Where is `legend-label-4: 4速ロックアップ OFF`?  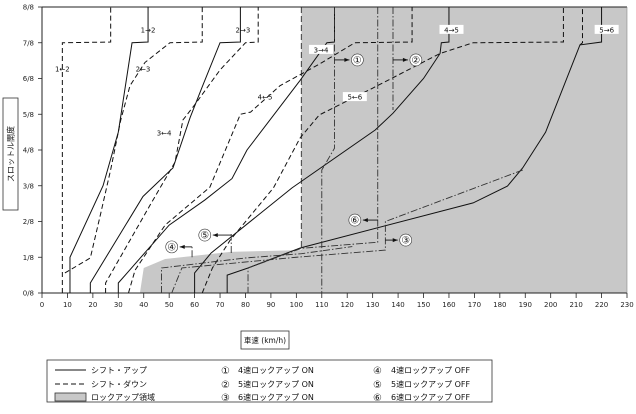
legend-label-4: 4速ロックアップ OFF is located at coordinates (431, 370).